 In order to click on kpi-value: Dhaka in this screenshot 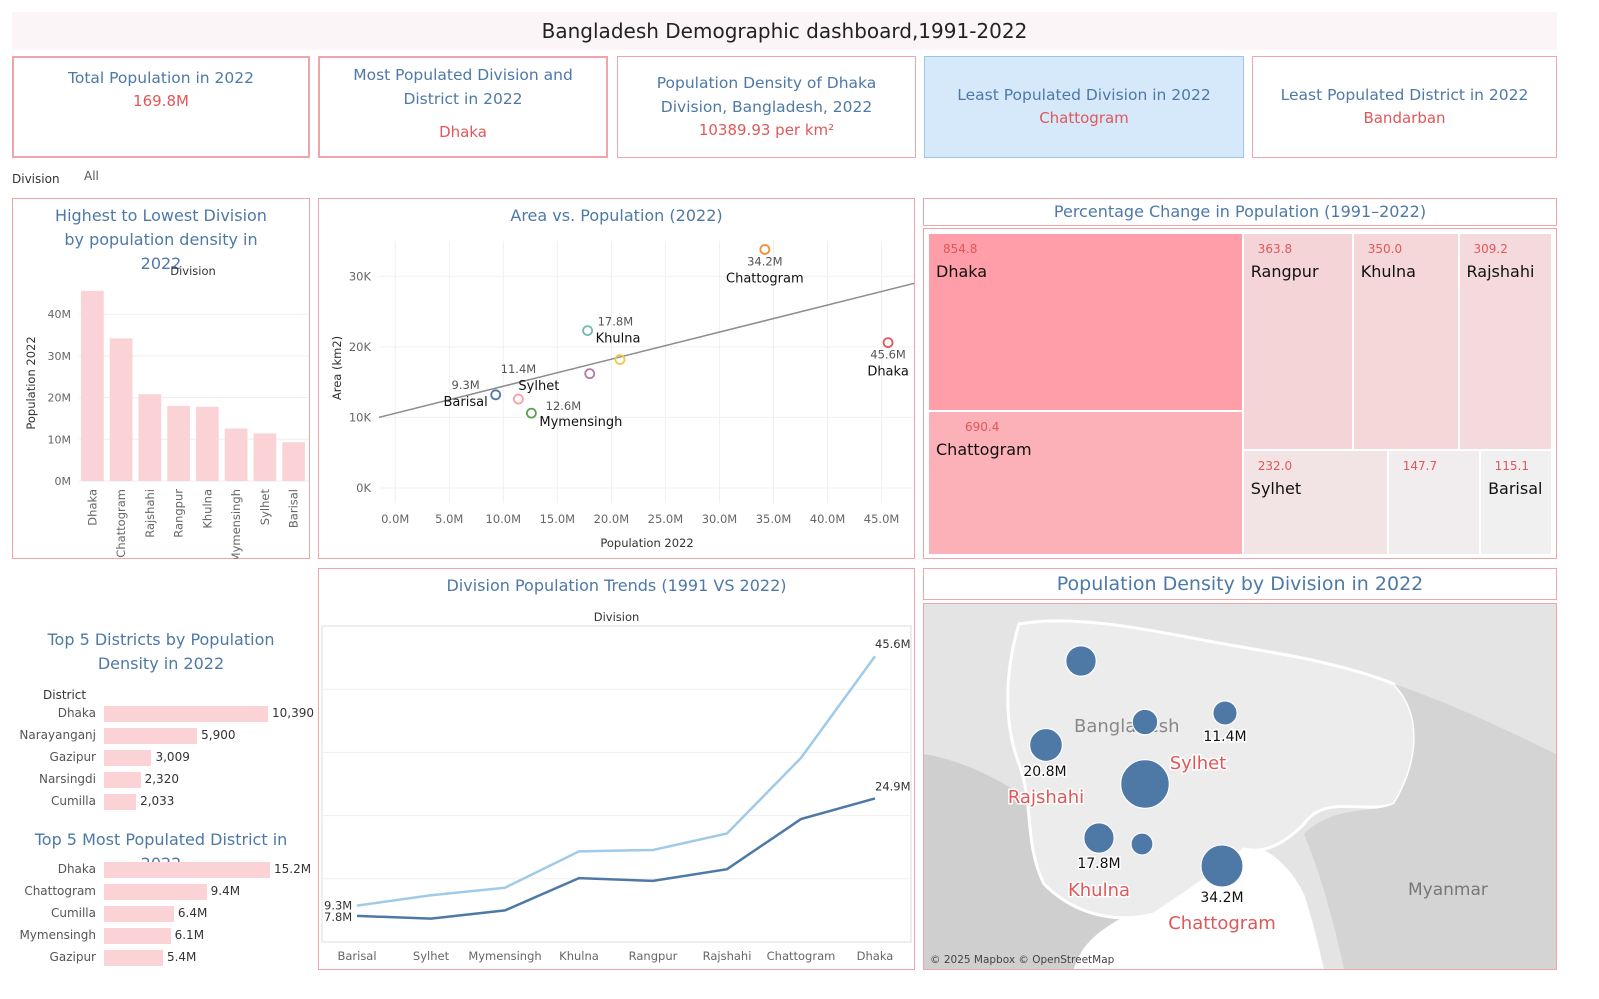, I will do `click(463, 132)`.